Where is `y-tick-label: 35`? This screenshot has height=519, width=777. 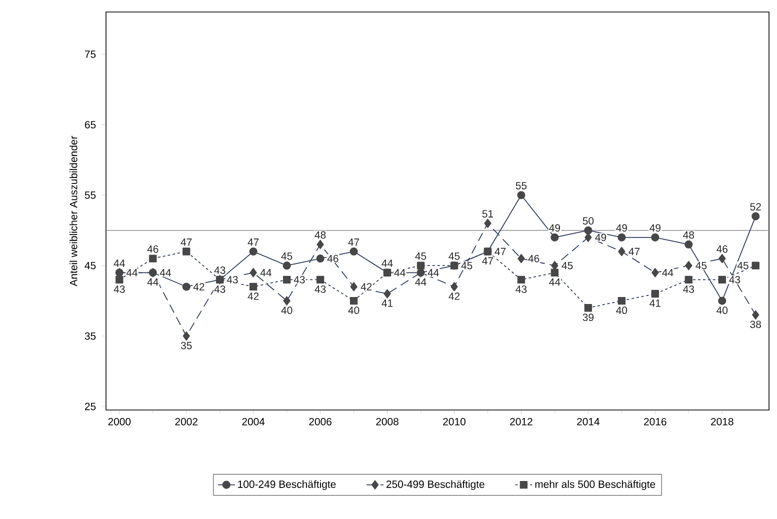
y-tick-label: 35 is located at coordinates (90, 336).